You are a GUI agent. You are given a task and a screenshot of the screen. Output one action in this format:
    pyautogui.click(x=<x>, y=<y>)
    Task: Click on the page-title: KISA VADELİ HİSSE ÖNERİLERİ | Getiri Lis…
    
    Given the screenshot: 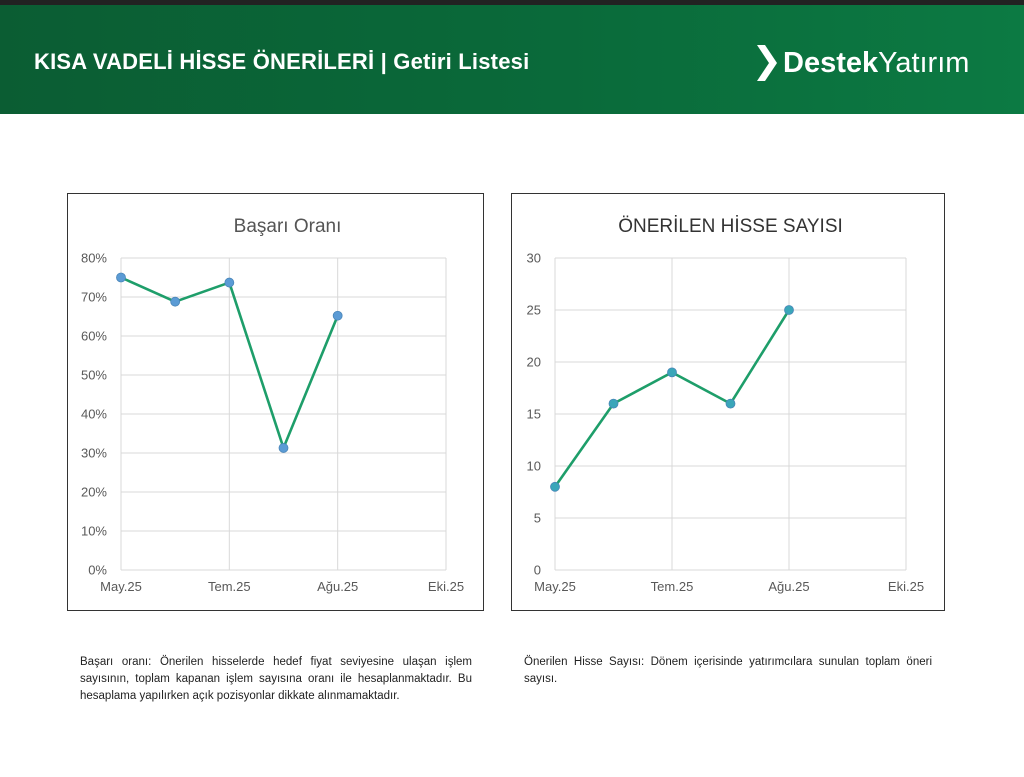 What is the action you would take?
    pyautogui.click(x=282, y=61)
    